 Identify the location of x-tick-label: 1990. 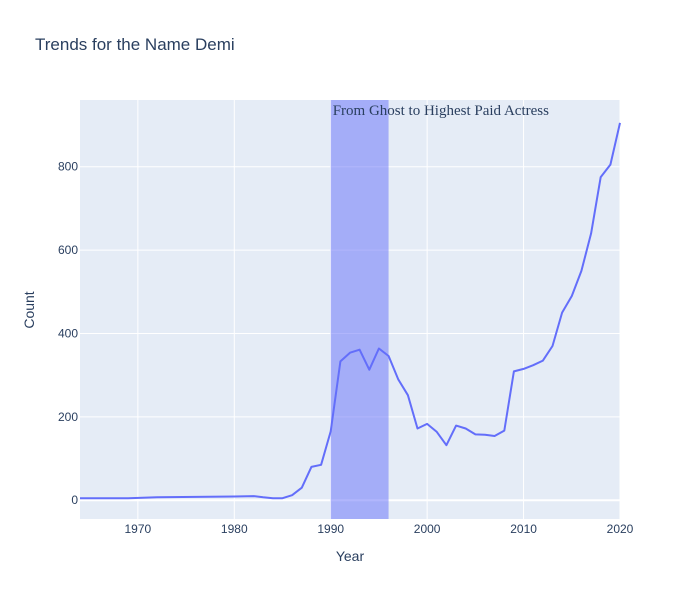
(330, 529).